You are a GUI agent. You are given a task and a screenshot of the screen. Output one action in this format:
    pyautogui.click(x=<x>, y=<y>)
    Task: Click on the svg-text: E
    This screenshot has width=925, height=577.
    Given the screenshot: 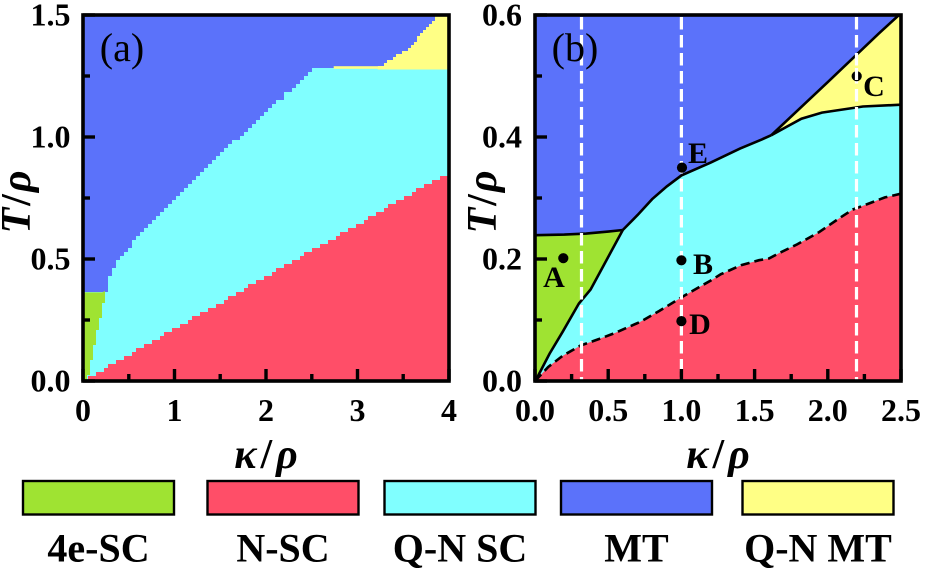 What is the action you would take?
    pyautogui.click(x=698, y=153)
    